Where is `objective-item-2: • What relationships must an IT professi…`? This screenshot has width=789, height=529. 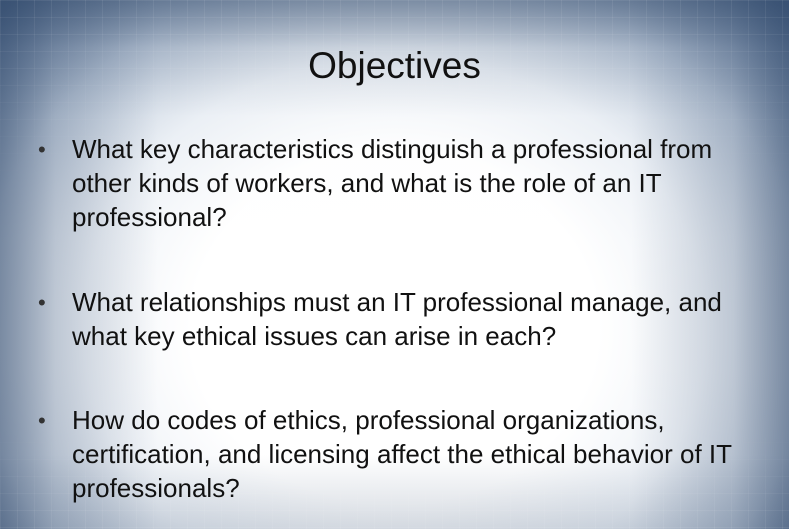 objective-item-2: • What relationships must an IT professi… is located at coordinates (398, 319).